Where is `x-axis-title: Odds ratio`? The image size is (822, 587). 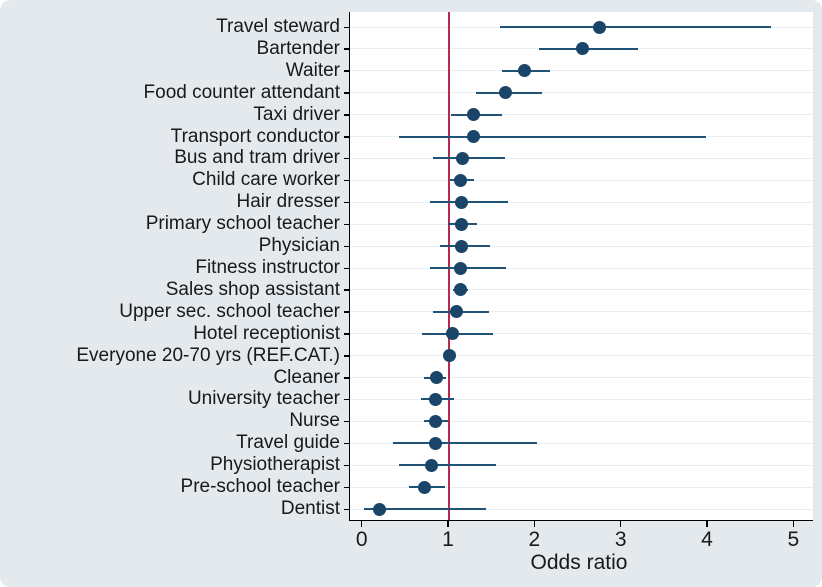
x-axis-title: Odds ratio is located at coordinates (579, 562).